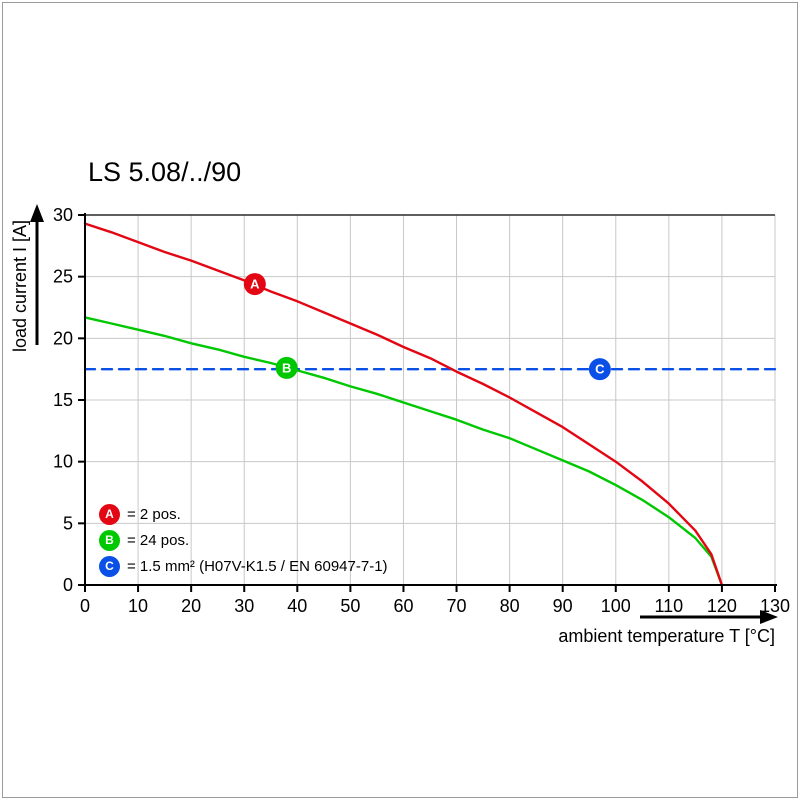 Image resolution: width=800 pixels, height=800 pixels. I want to click on curve-marker-a, so click(254, 284).